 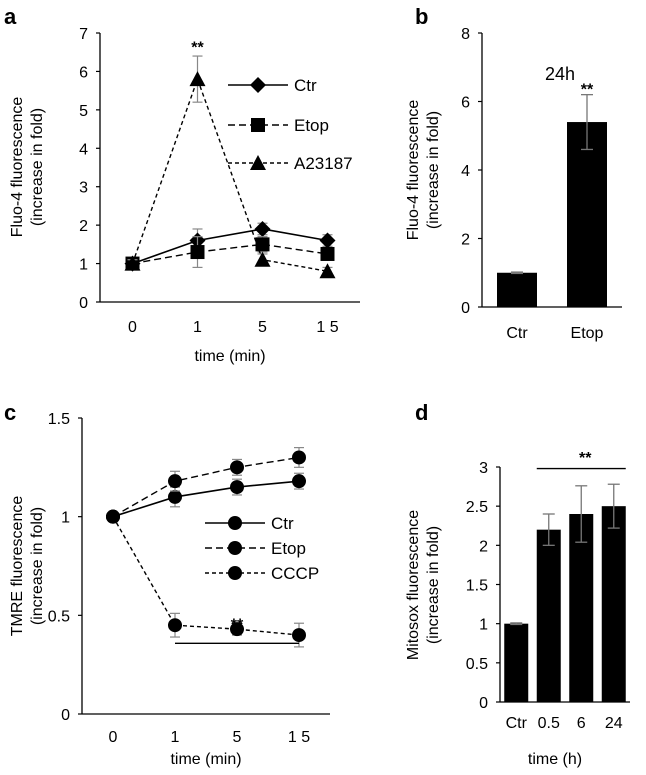 I want to click on bar-0.5, so click(x=548, y=615).